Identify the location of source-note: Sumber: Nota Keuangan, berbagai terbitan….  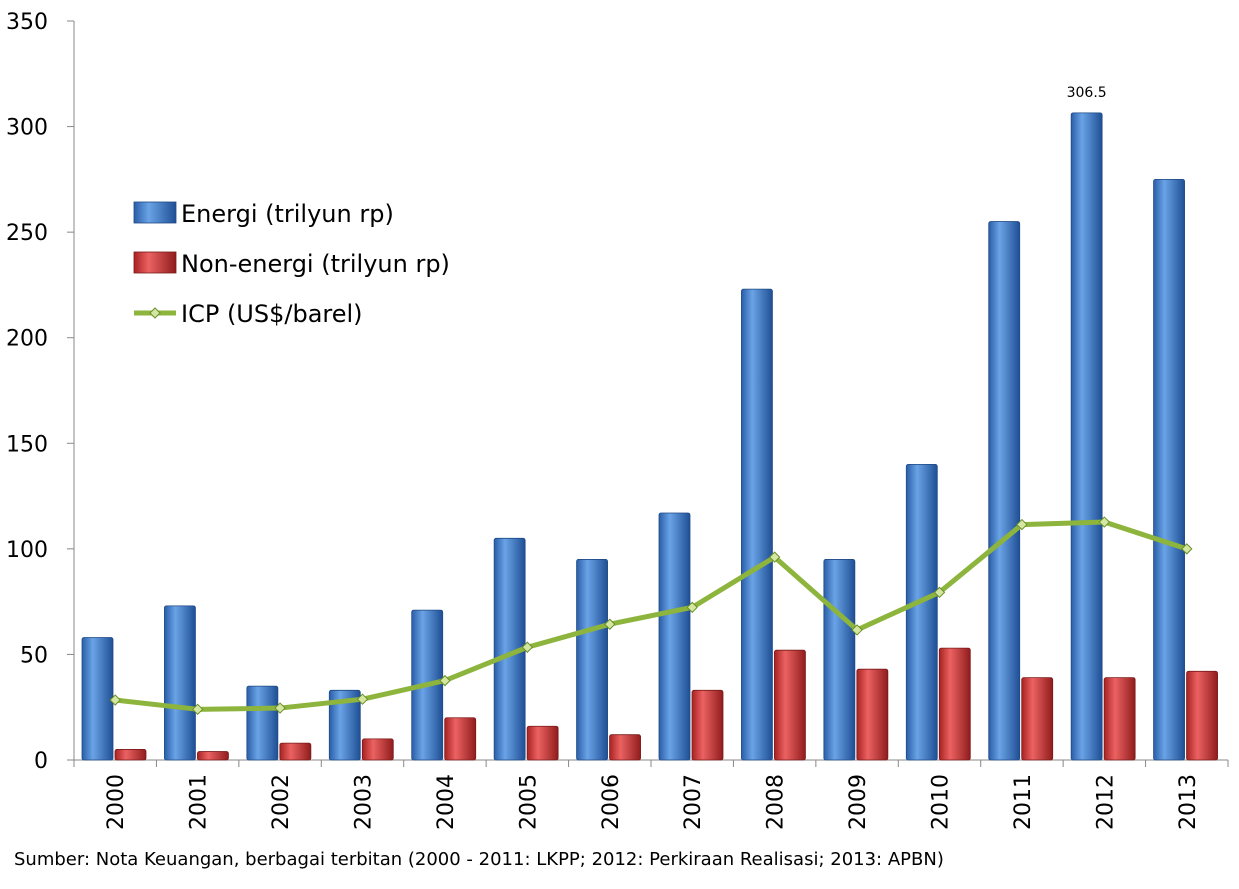
(479, 859).